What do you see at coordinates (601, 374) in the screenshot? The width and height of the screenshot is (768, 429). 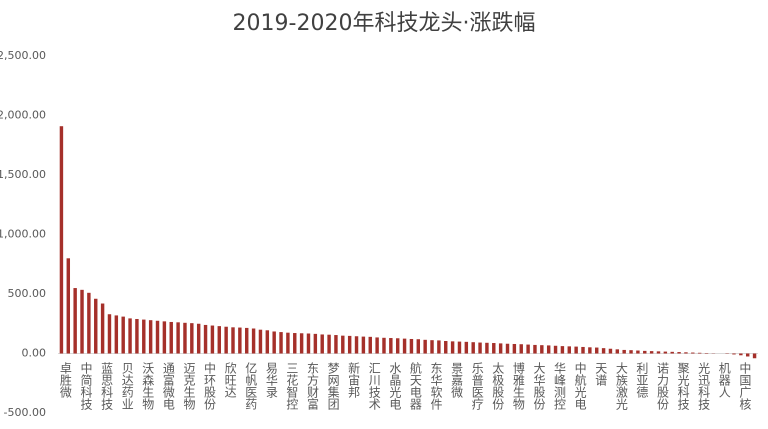 I see `x-tick-label: 天谱` at bounding box center [601, 374].